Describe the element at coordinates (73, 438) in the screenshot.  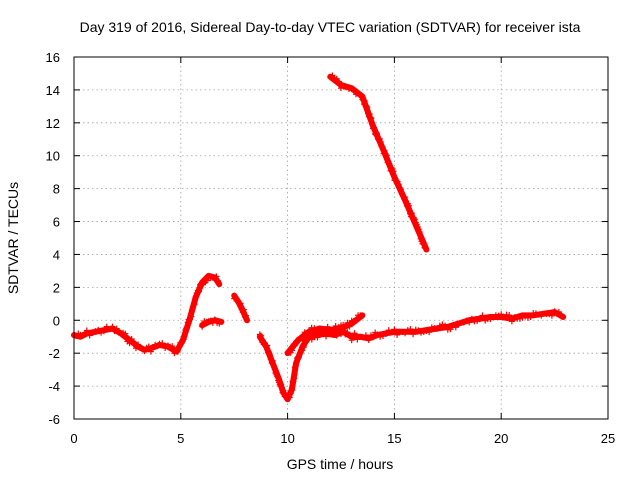
I see `x-tick-label: 0` at that location.